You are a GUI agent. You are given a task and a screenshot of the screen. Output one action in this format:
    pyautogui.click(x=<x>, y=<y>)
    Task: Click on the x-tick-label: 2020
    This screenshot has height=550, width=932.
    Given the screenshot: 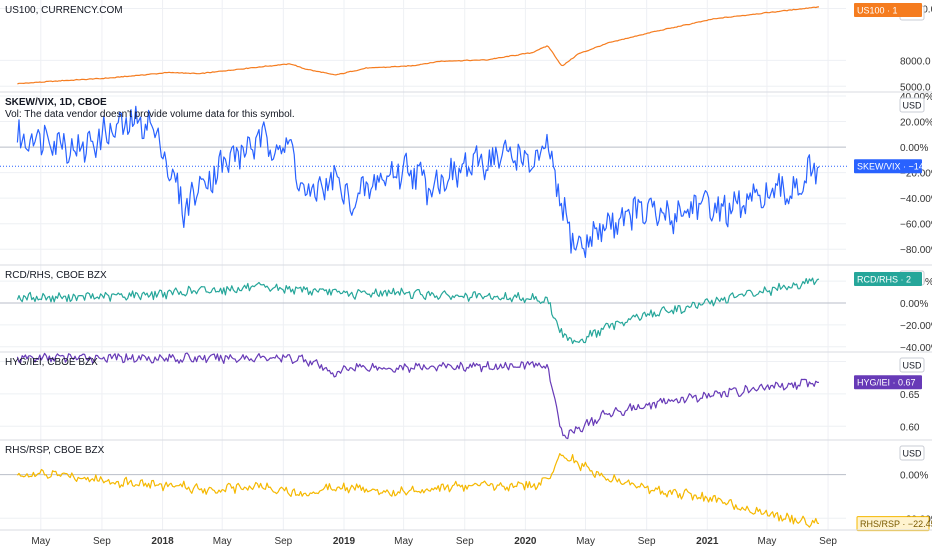 What is the action you would take?
    pyautogui.click(x=525, y=541)
    